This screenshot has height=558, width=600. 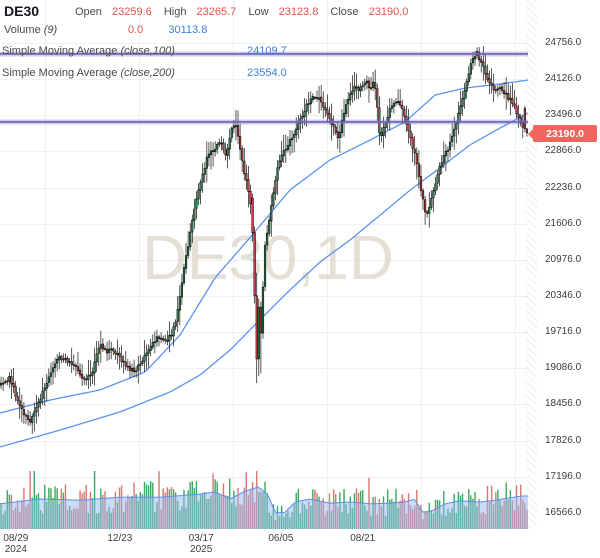 What do you see at coordinates (563, 115) in the screenshot?
I see `price-tick-label: 23496.0` at bounding box center [563, 115].